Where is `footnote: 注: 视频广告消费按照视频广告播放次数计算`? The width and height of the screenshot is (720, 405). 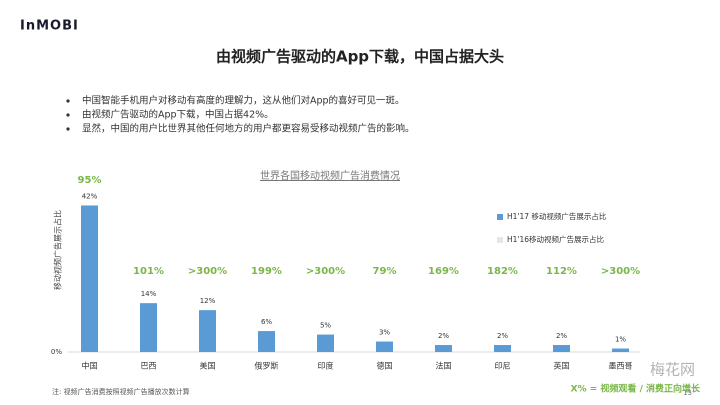
footnote: 注: 视频广告消费按照视频广告播放次数计算 is located at coordinates (121, 391).